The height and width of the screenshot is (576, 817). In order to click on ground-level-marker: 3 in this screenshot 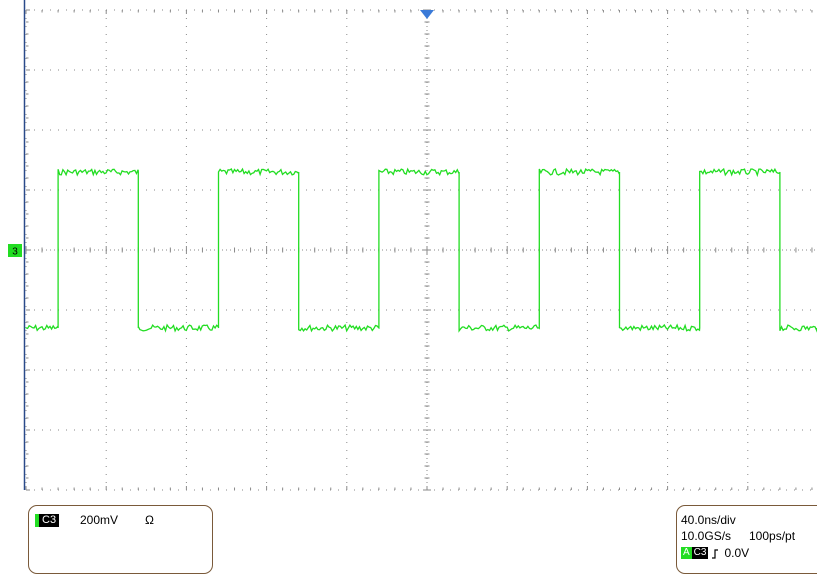, I will do `click(15, 251)`.